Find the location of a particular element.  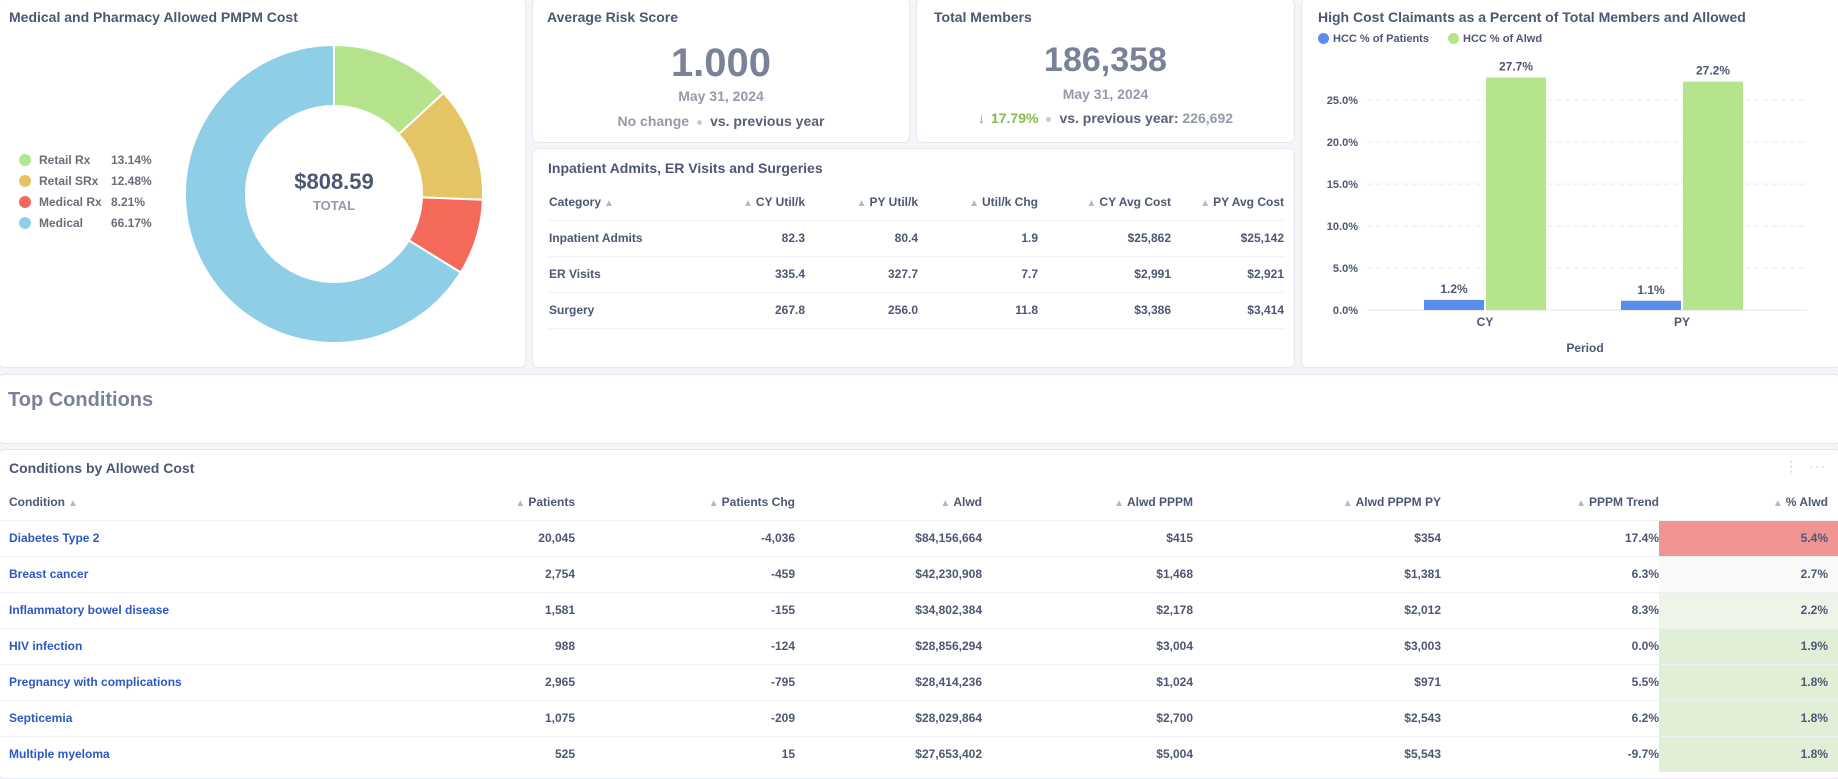

table-cell: 6.2% is located at coordinates (1550, 717).